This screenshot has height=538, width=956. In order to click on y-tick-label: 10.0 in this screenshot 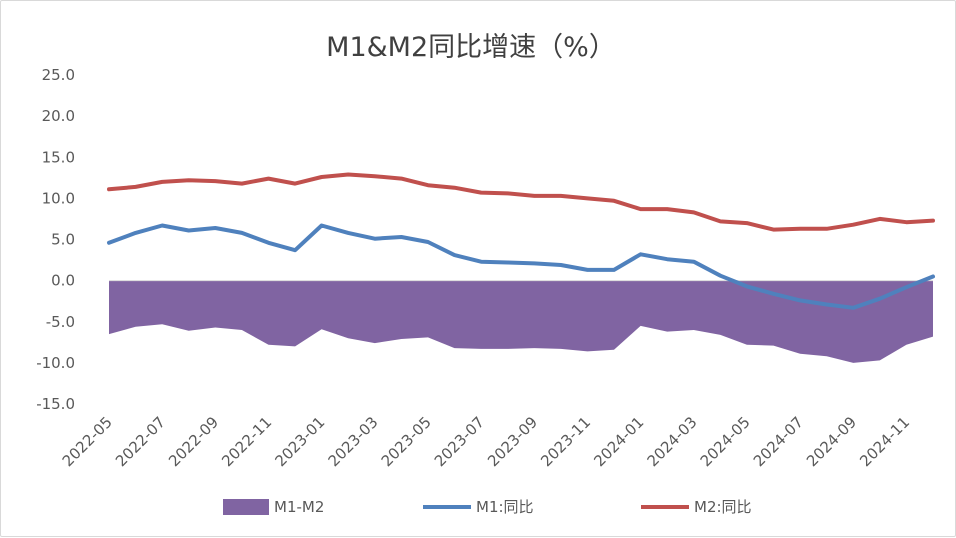, I will do `click(58, 198)`.